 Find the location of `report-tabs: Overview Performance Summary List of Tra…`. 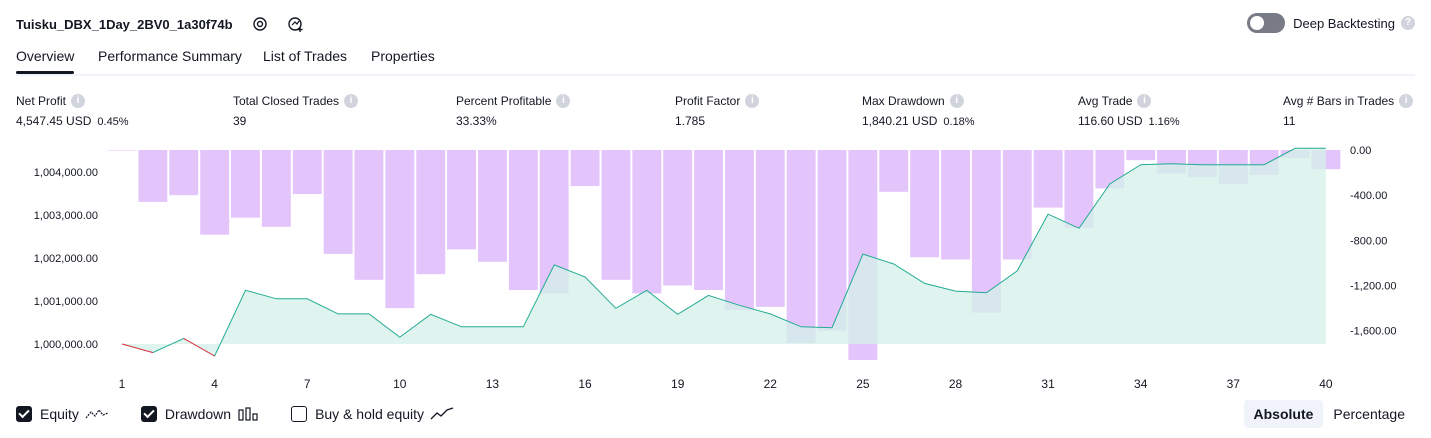

report-tabs: Overview Performance Summary List of Tra… is located at coordinates (715, 62).